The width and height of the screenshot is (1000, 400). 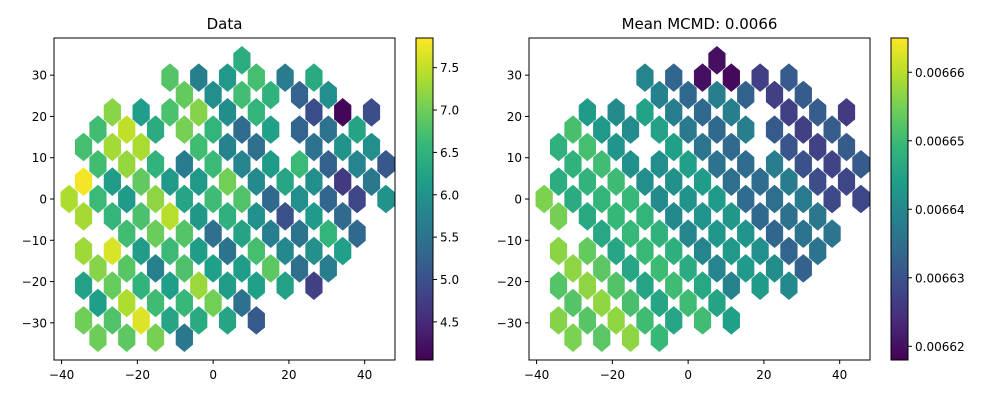 I want to click on y-tick-label: 10, so click(x=39, y=158).